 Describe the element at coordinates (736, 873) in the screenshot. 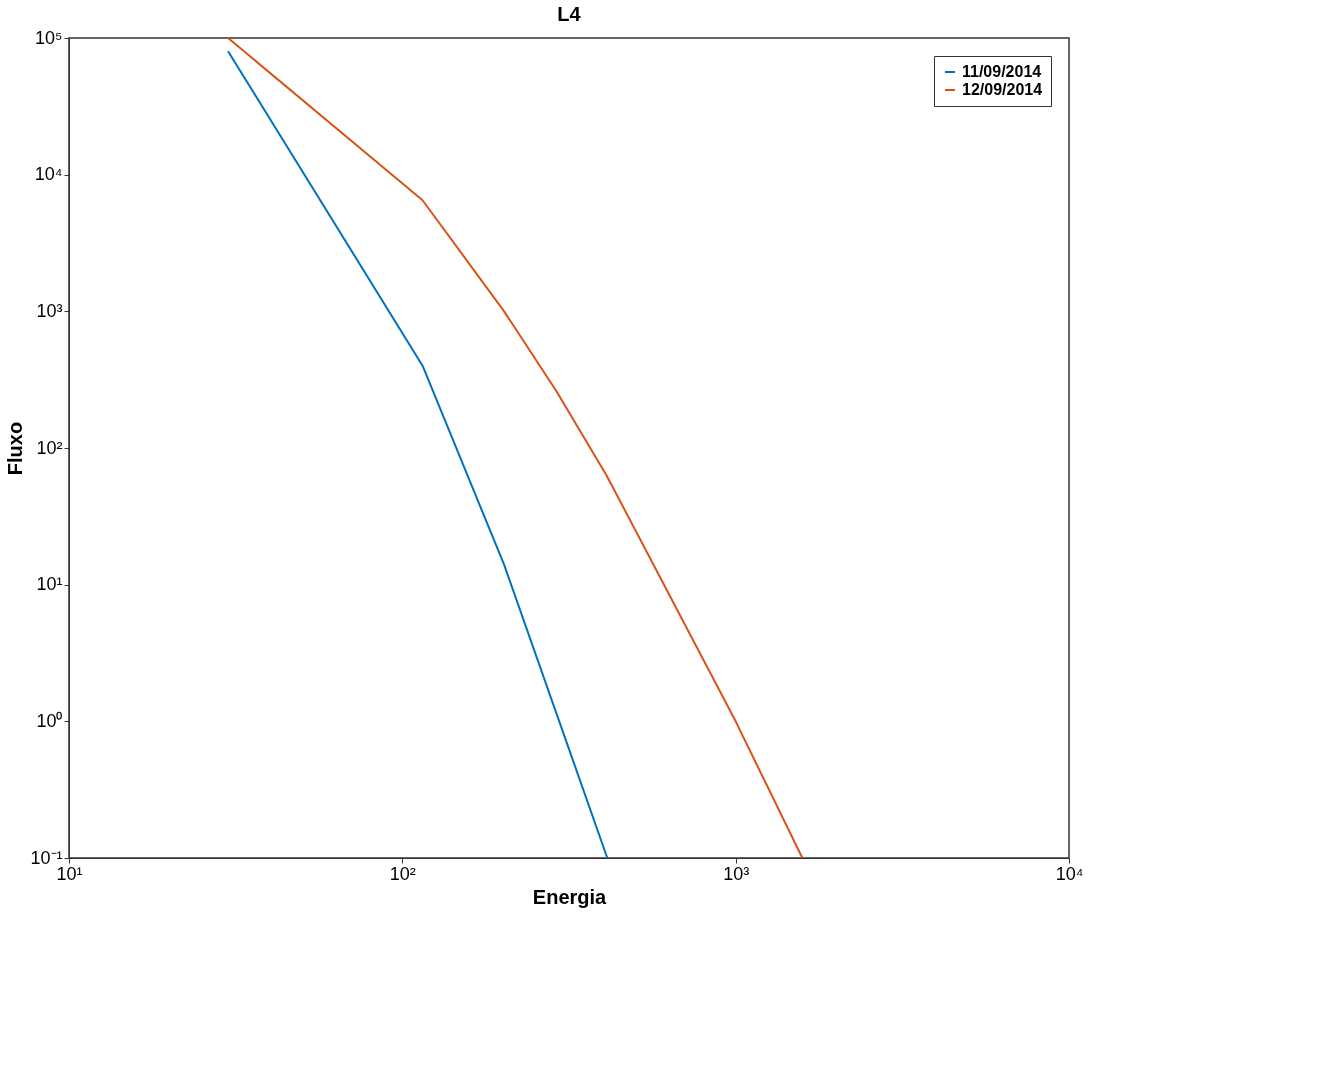

I see `x-tick-label: 10³` at that location.